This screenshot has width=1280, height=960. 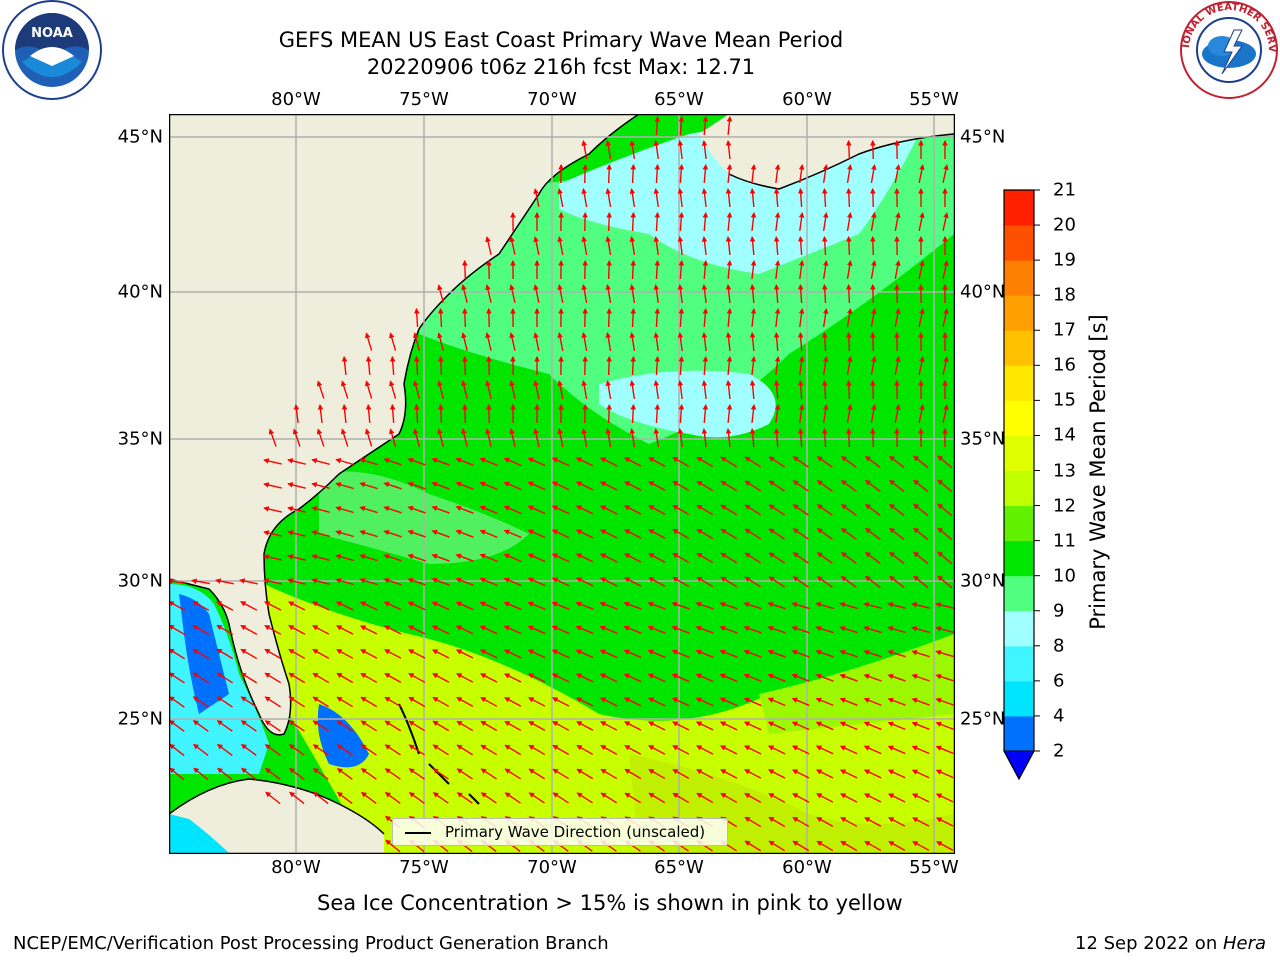 What do you see at coordinates (1228, 49) in the screenshot?
I see `nws-logo: NATIONAL WEATHER SERVICE` at bounding box center [1228, 49].